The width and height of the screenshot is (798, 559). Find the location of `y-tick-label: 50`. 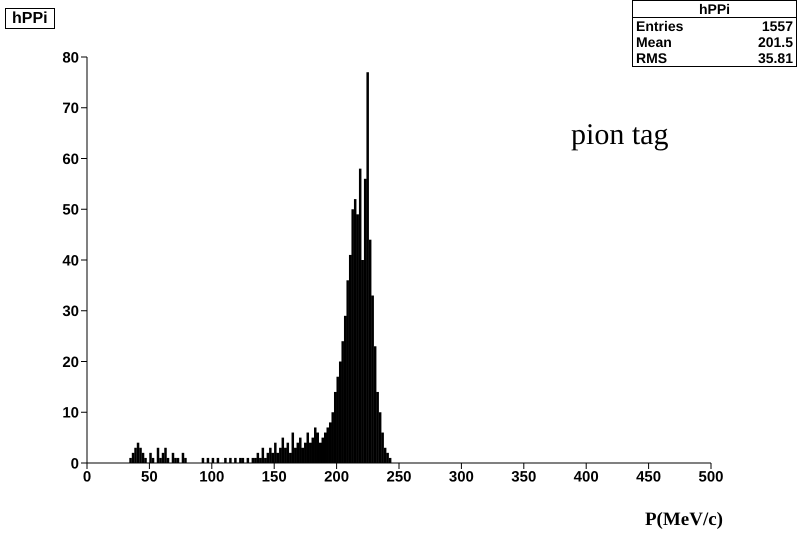

y-tick-label: 50 is located at coordinates (70, 210).